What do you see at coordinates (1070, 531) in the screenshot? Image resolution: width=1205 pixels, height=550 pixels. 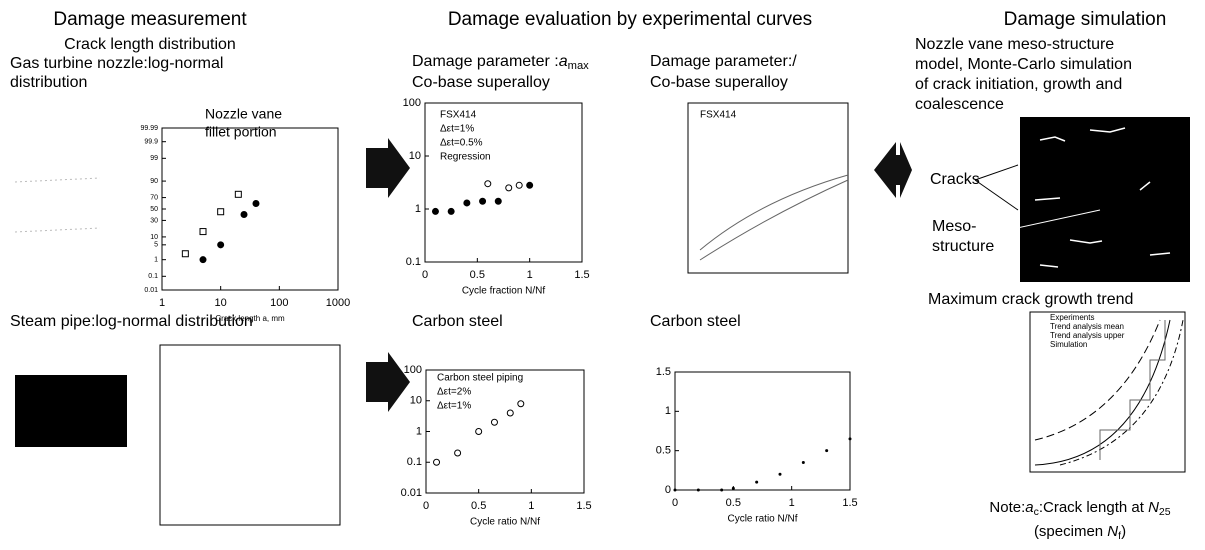 I see `text-part: (specimen` at bounding box center [1070, 531].